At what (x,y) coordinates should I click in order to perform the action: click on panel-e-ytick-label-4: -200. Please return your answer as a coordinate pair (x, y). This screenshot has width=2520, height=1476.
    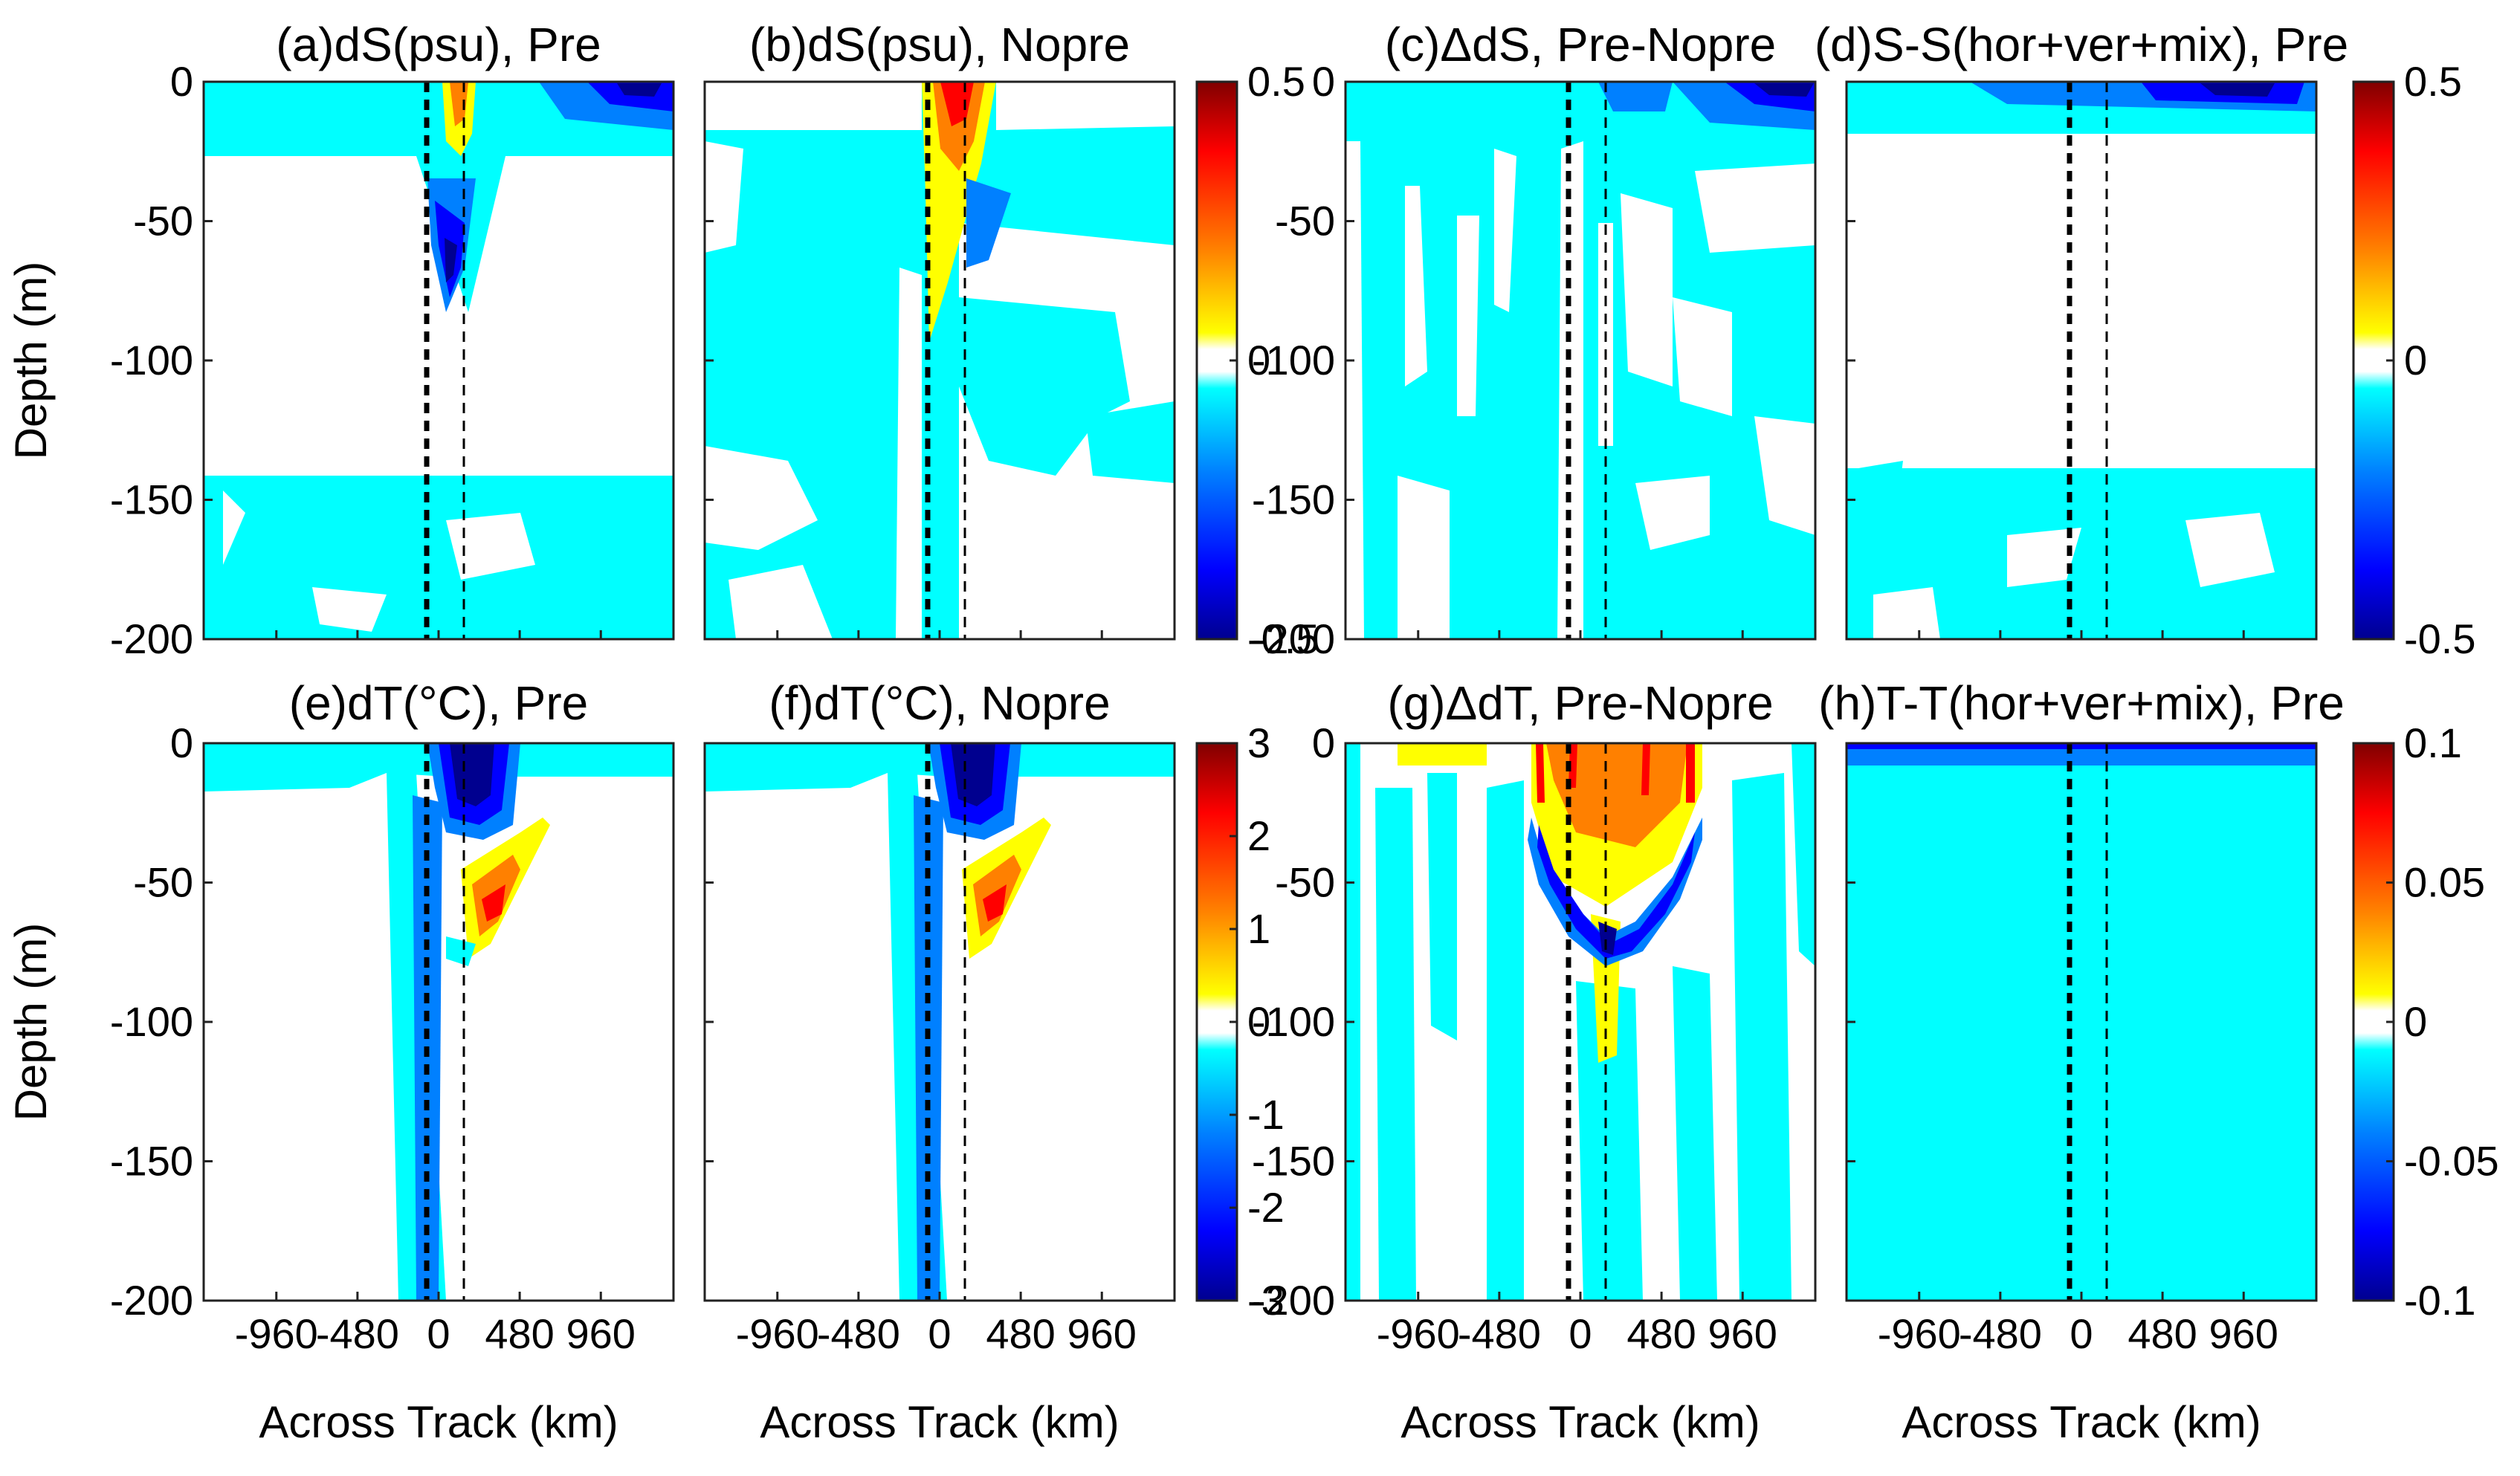
    Looking at the image, I should click on (152, 1300).